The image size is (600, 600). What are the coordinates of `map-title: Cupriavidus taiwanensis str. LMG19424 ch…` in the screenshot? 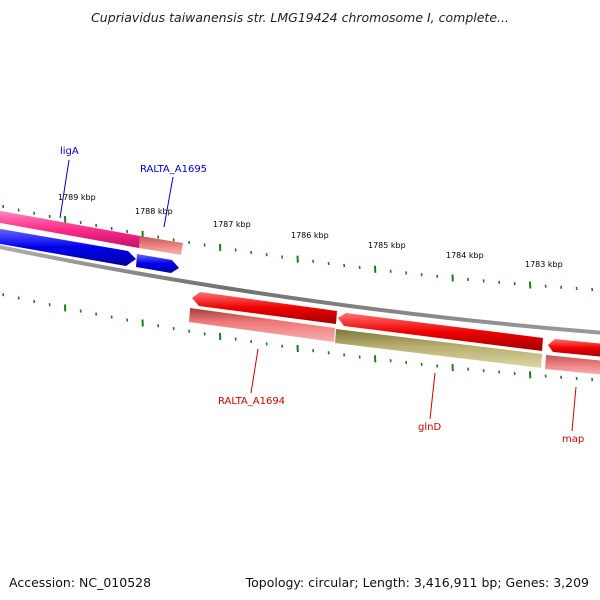 It's located at (300, 17).